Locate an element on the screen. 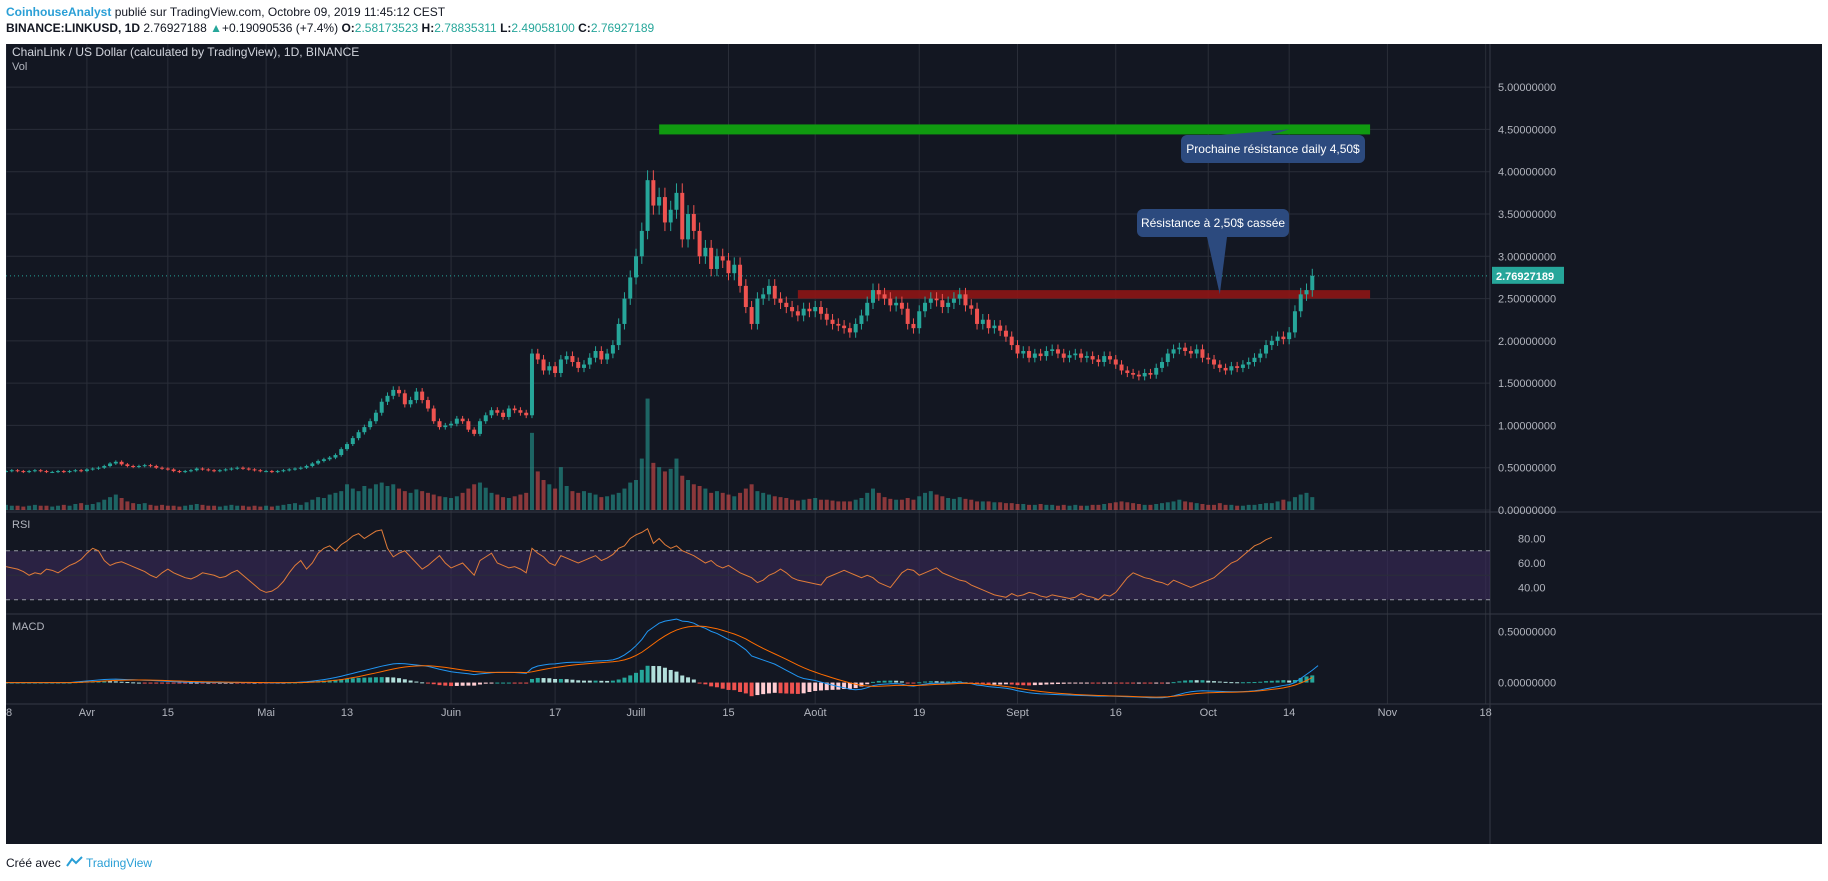 This screenshot has height=881, width=1828. price-axis-tick: 0.50000000 is located at coordinates (1527, 469).